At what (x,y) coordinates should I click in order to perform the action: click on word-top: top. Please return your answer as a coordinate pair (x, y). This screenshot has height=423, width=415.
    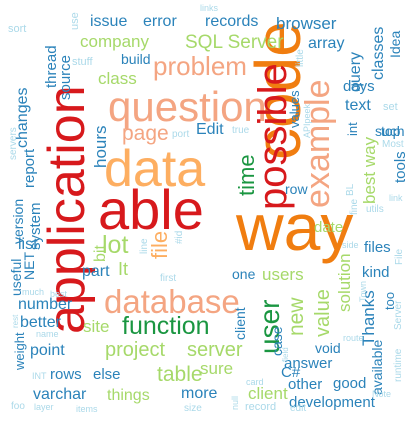
    Looking at the image, I should click on (391, 131).